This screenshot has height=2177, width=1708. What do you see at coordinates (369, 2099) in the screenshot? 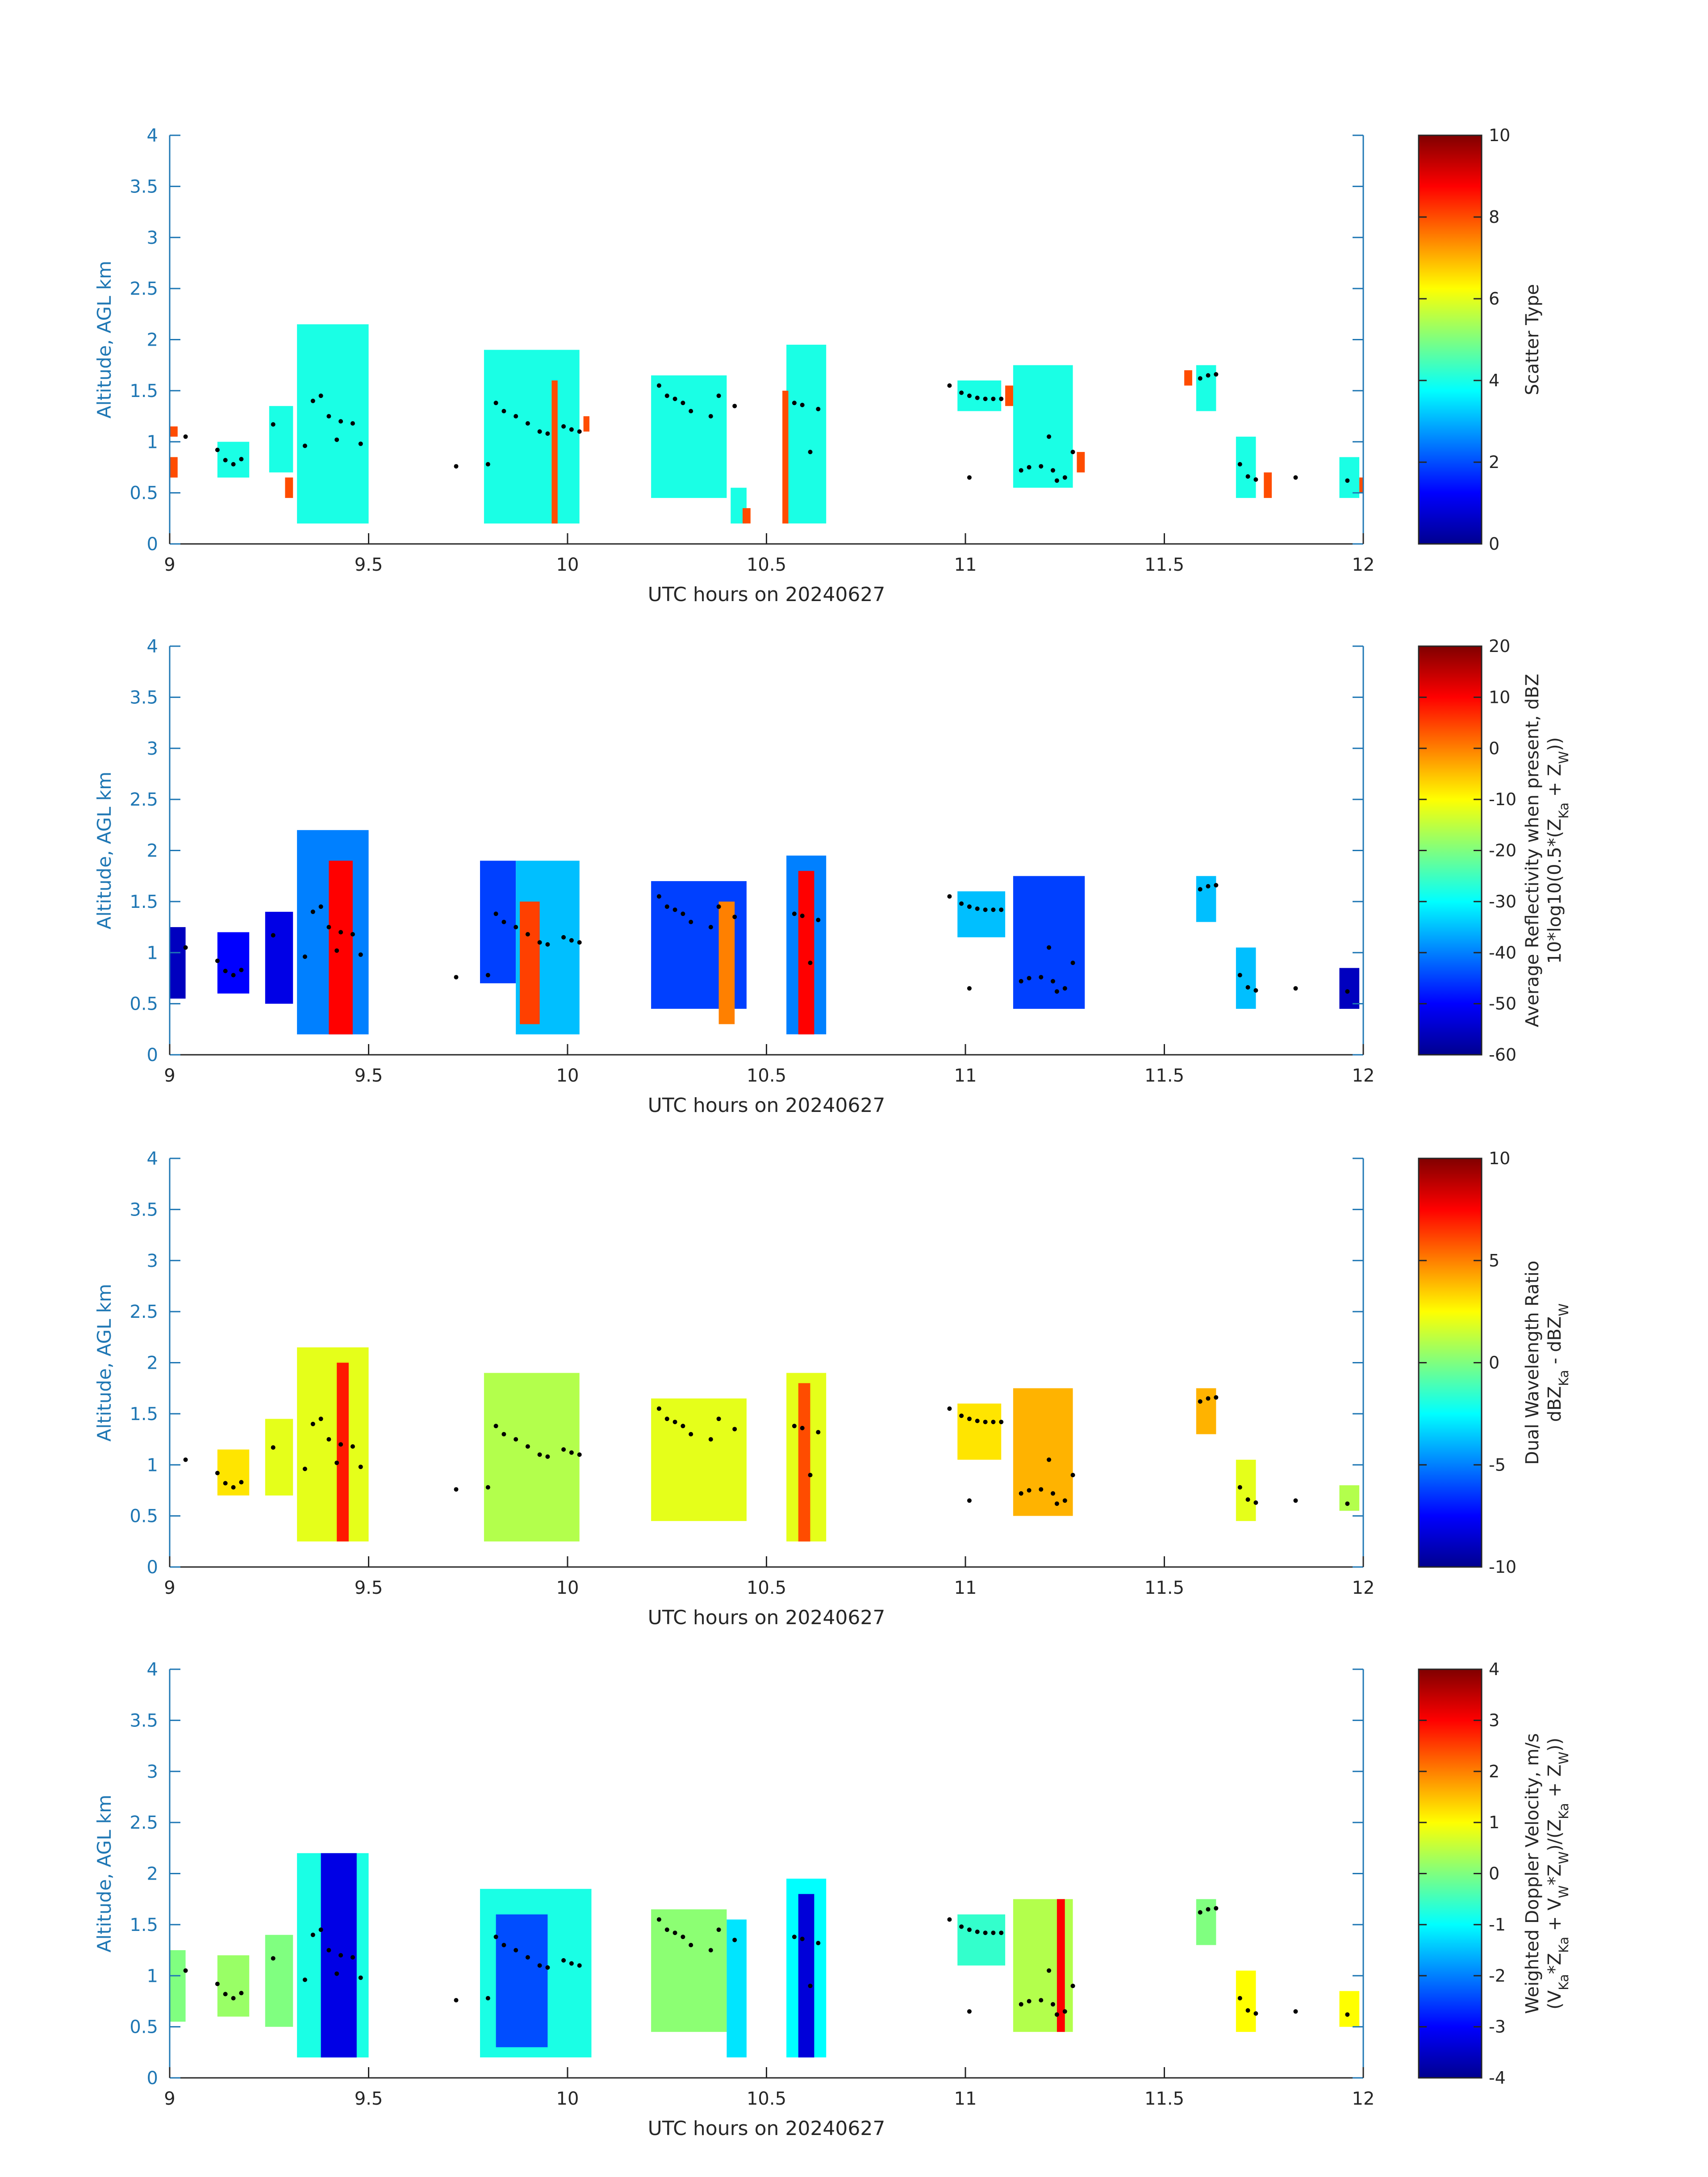
I see `x-tick-label: 9.5` at bounding box center [369, 2099].